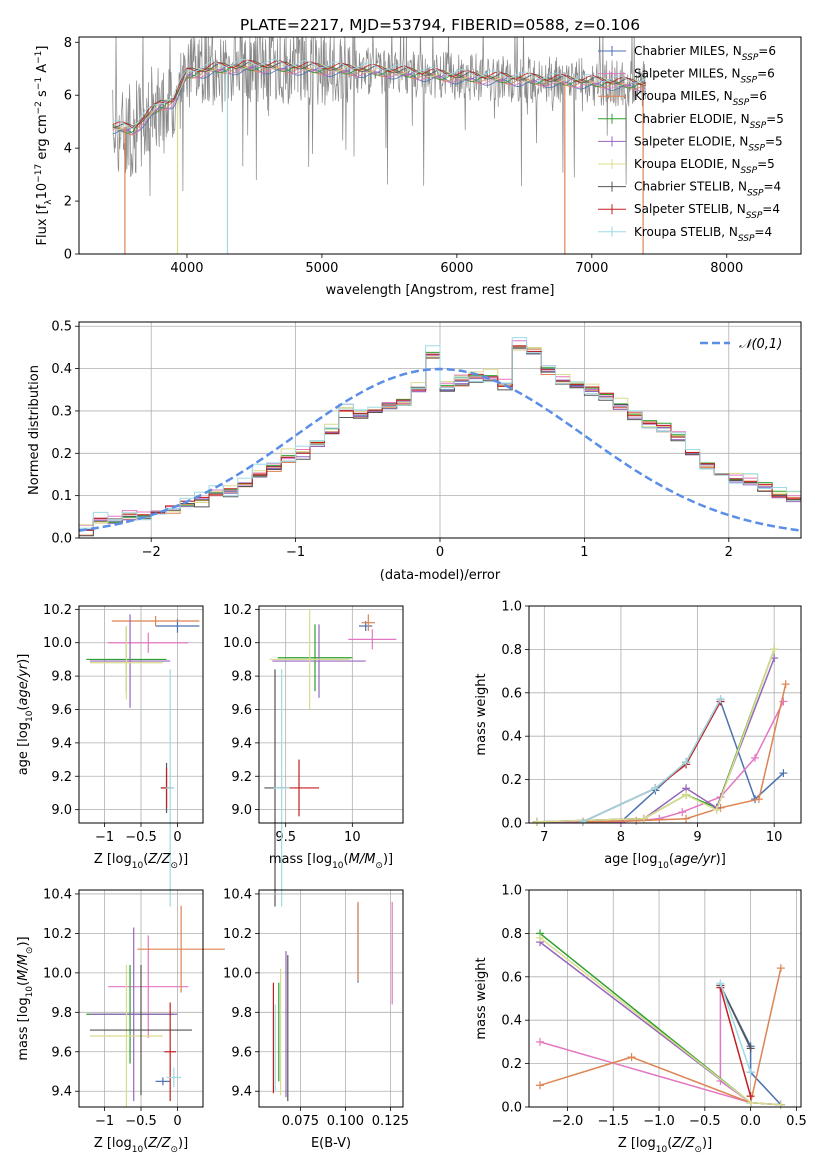  What do you see at coordinates (440, 290) in the screenshot?
I see `x-axis-label: wavelength [Angstrom, rest frame]` at bounding box center [440, 290].